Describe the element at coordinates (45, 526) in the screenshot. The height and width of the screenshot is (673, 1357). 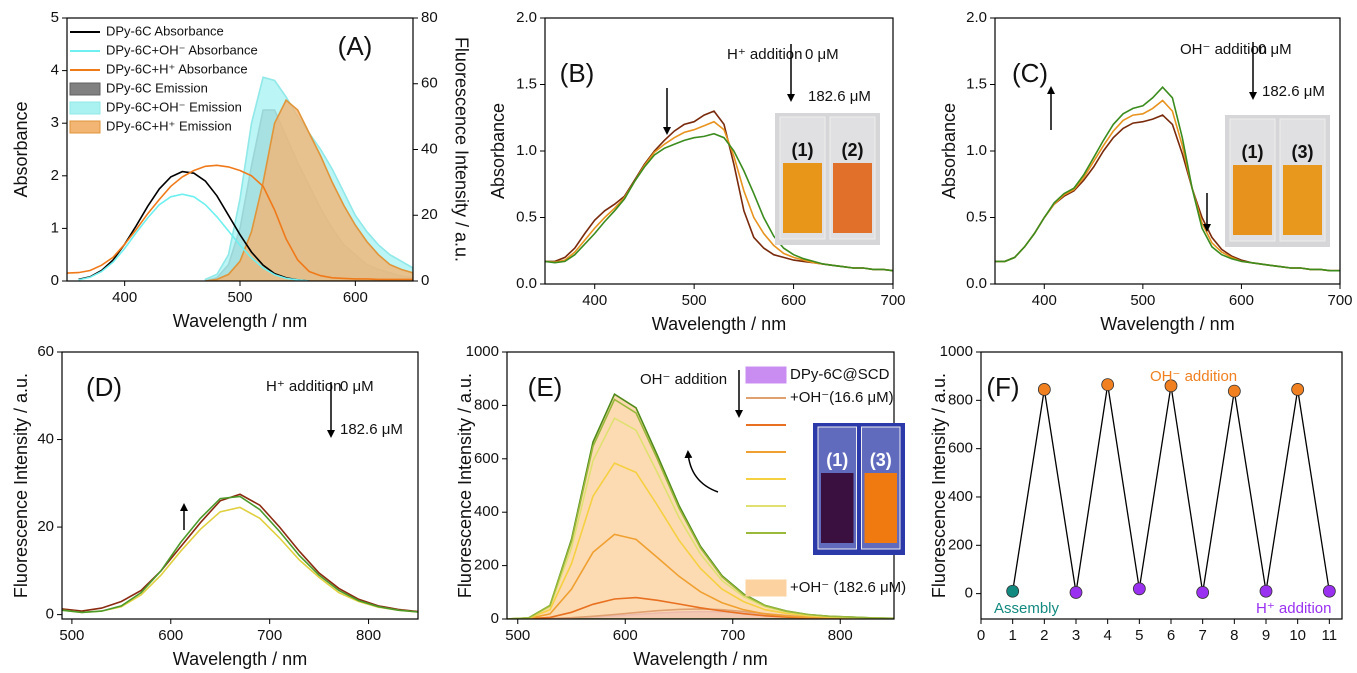
I see `y-tick-label: 20` at that location.